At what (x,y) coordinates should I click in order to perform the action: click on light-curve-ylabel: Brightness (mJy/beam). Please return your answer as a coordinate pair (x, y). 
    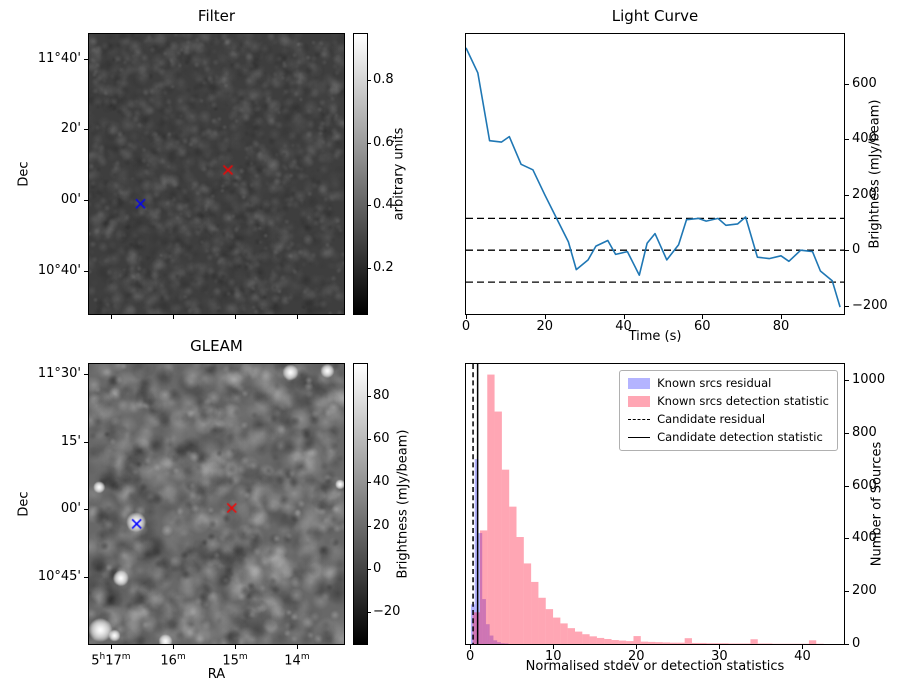
    Looking at the image, I should click on (875, 174).